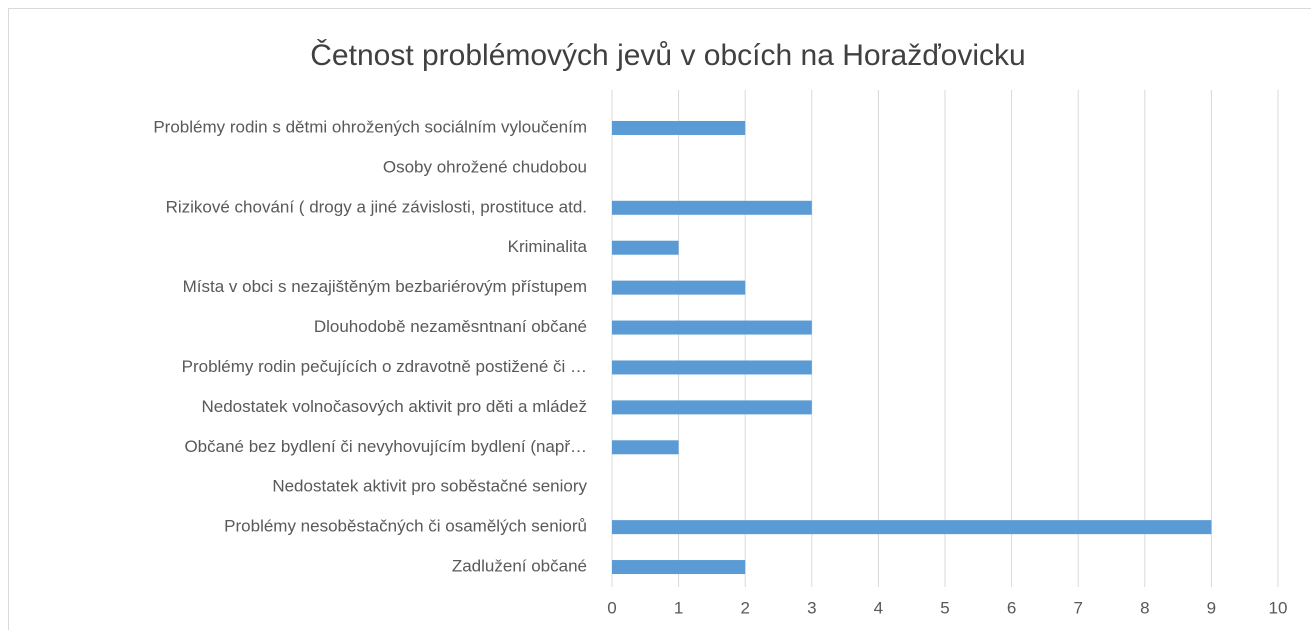 The width and height of the screenshot is (1311, 630). What do you see at coordinates (811, 607) in the screenshot?
I see `x-tick-label: 3` at bounding box center [811, 607].